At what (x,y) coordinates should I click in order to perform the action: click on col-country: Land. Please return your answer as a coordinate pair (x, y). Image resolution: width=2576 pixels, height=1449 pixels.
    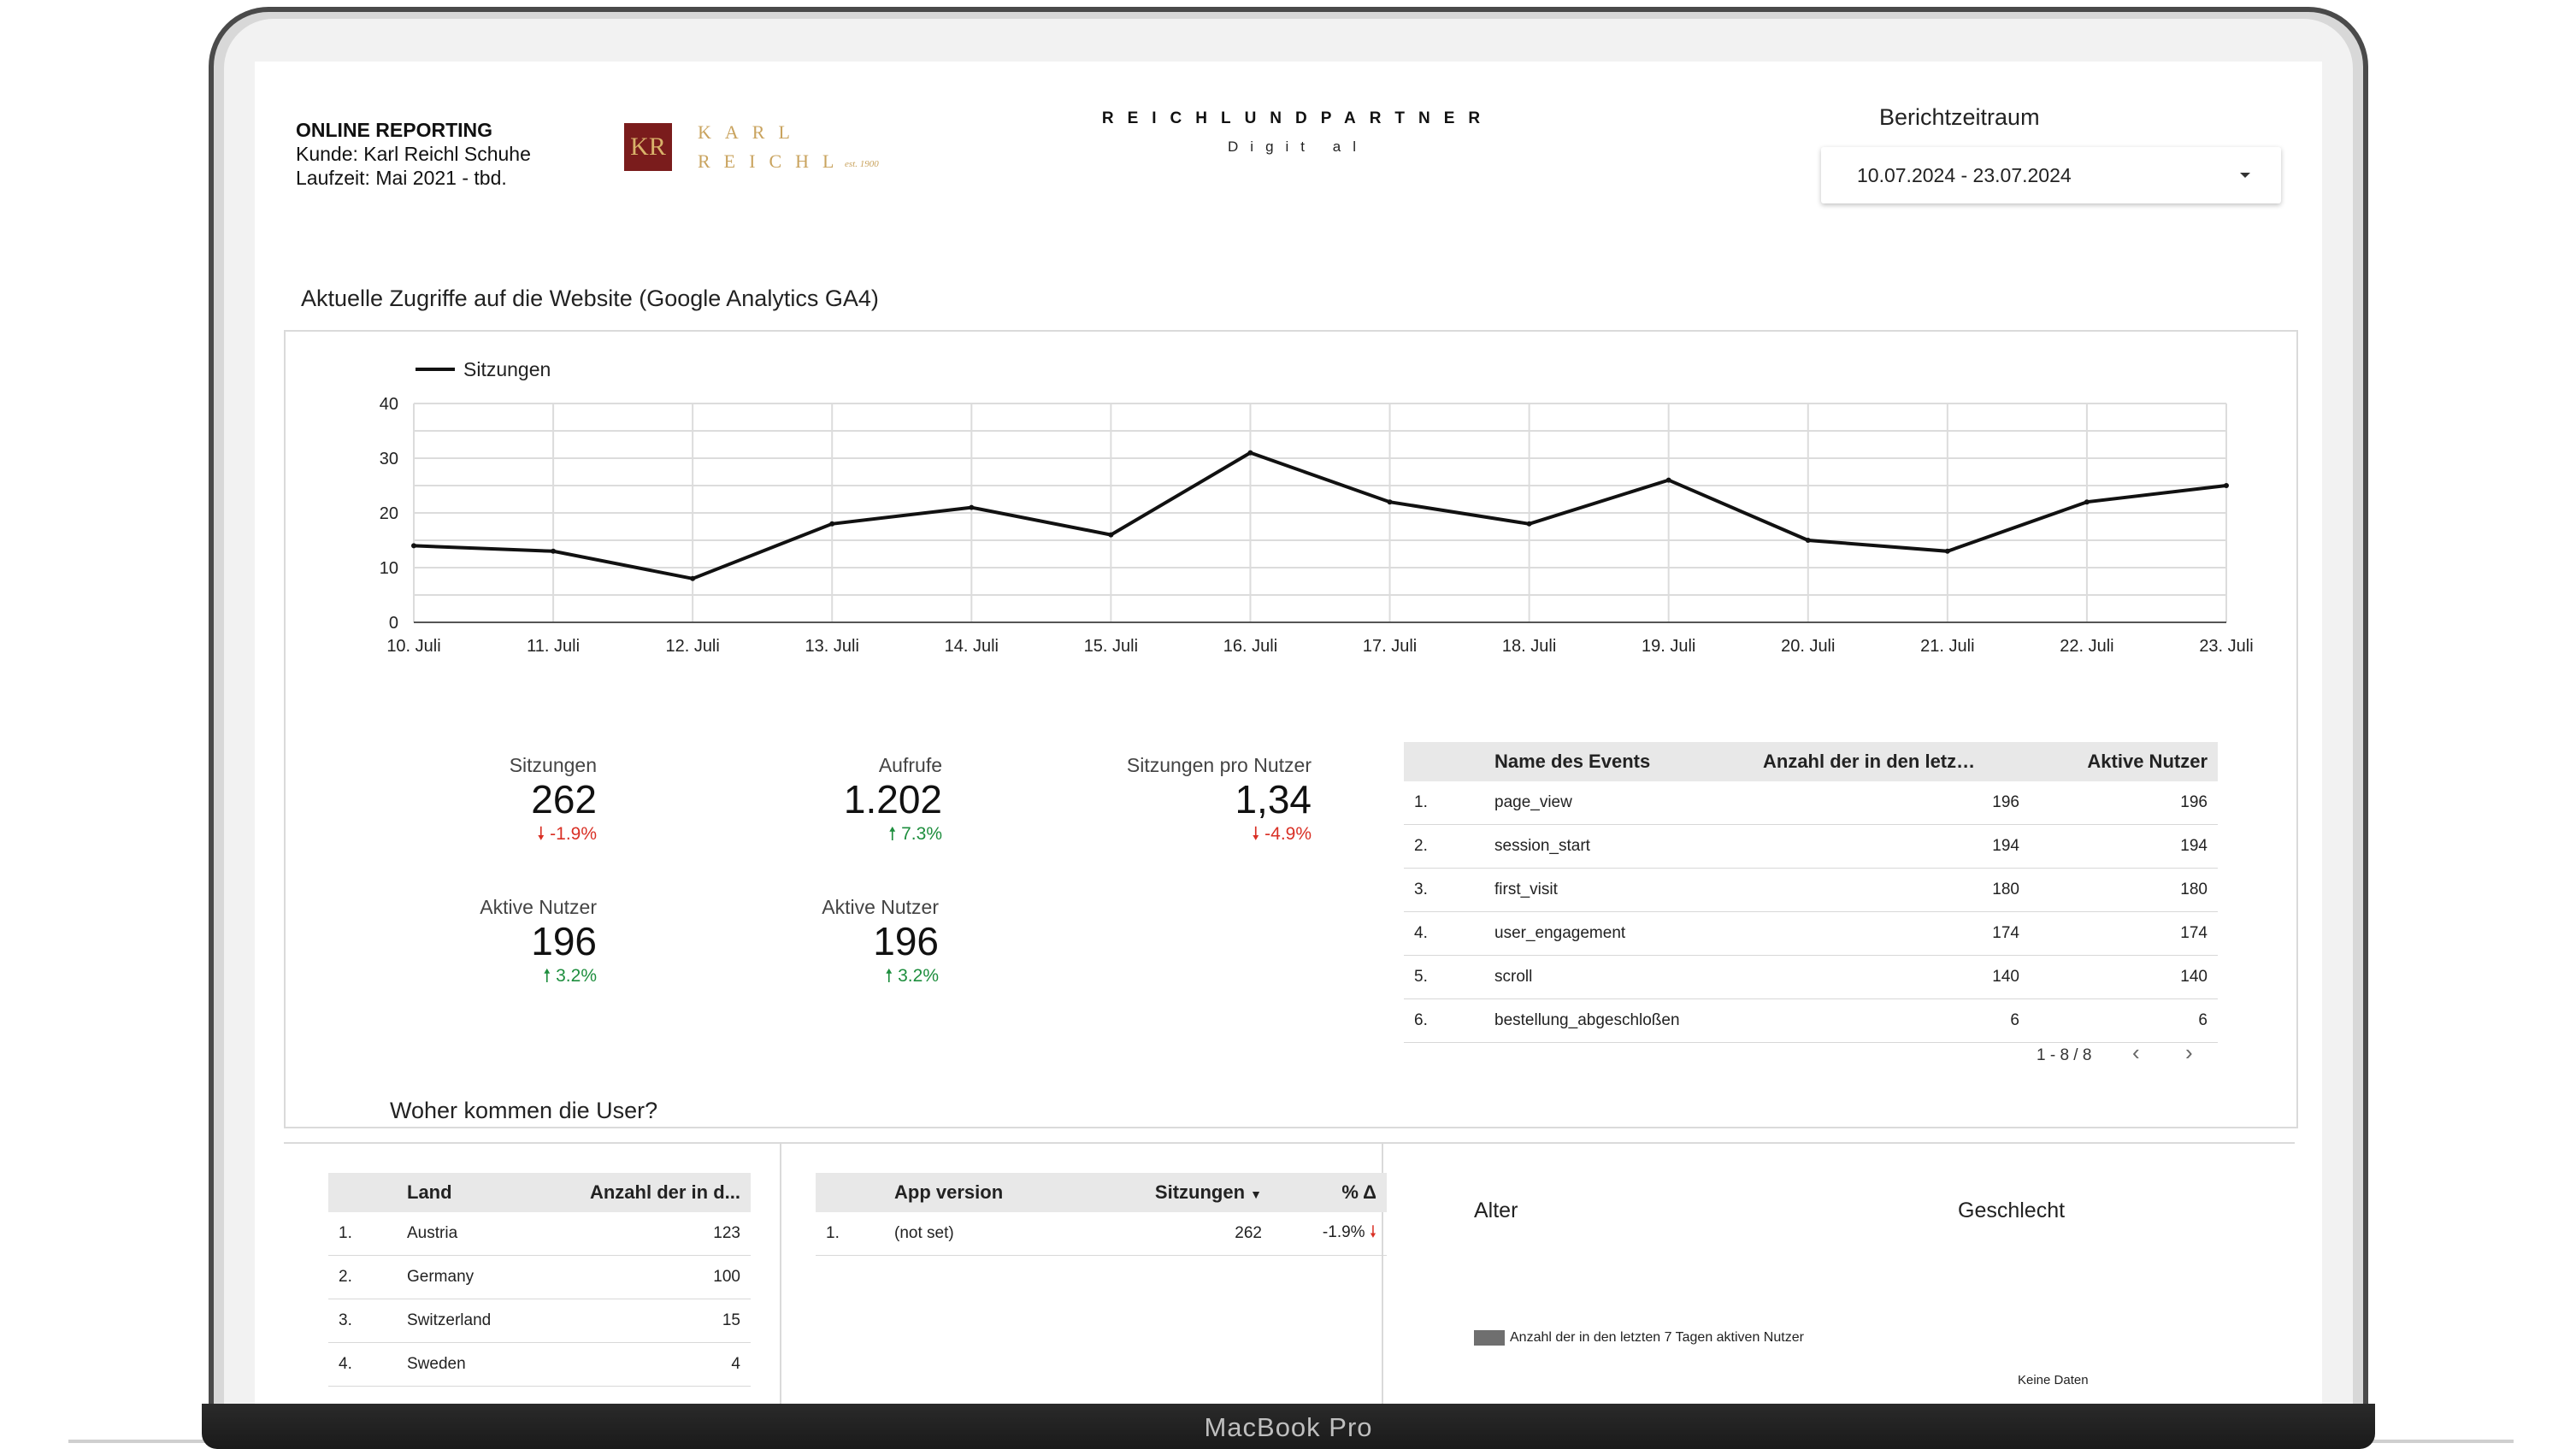
    Looking at the image, I should click on (465, 1192).